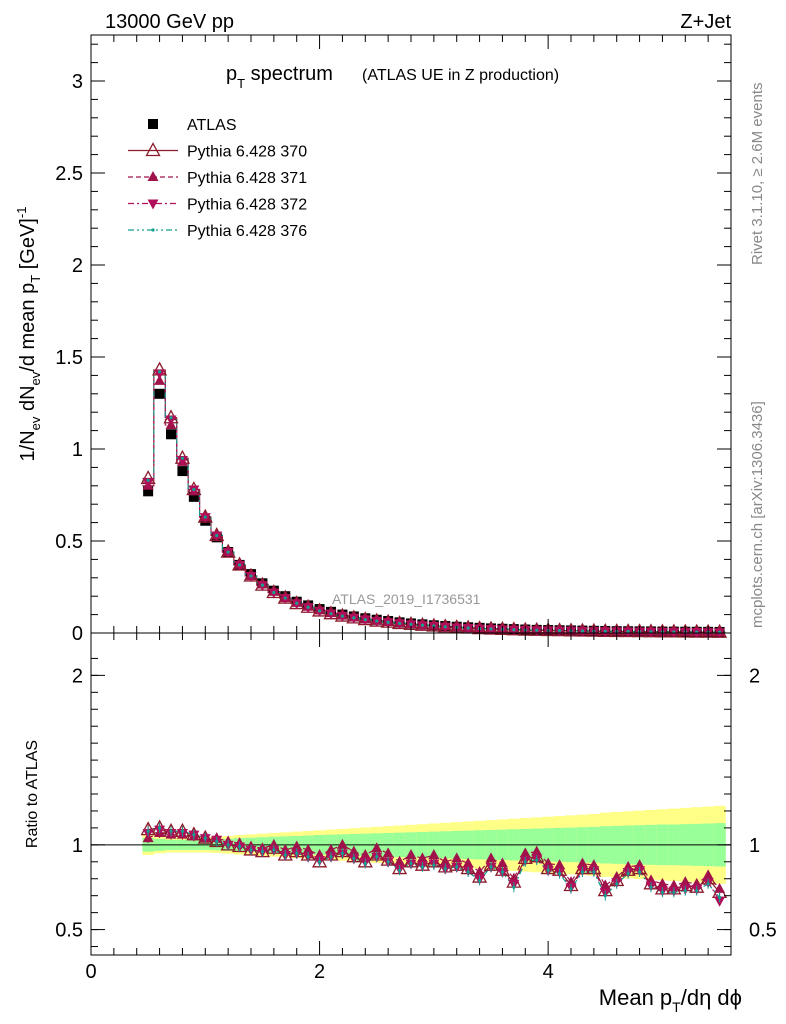 The width and height of the screenshot is (786, 1024). What do you see at coordinates (77, 266) in the screenshot?
I see `main-ytick-label: 2` at bounding box center [77, 266].